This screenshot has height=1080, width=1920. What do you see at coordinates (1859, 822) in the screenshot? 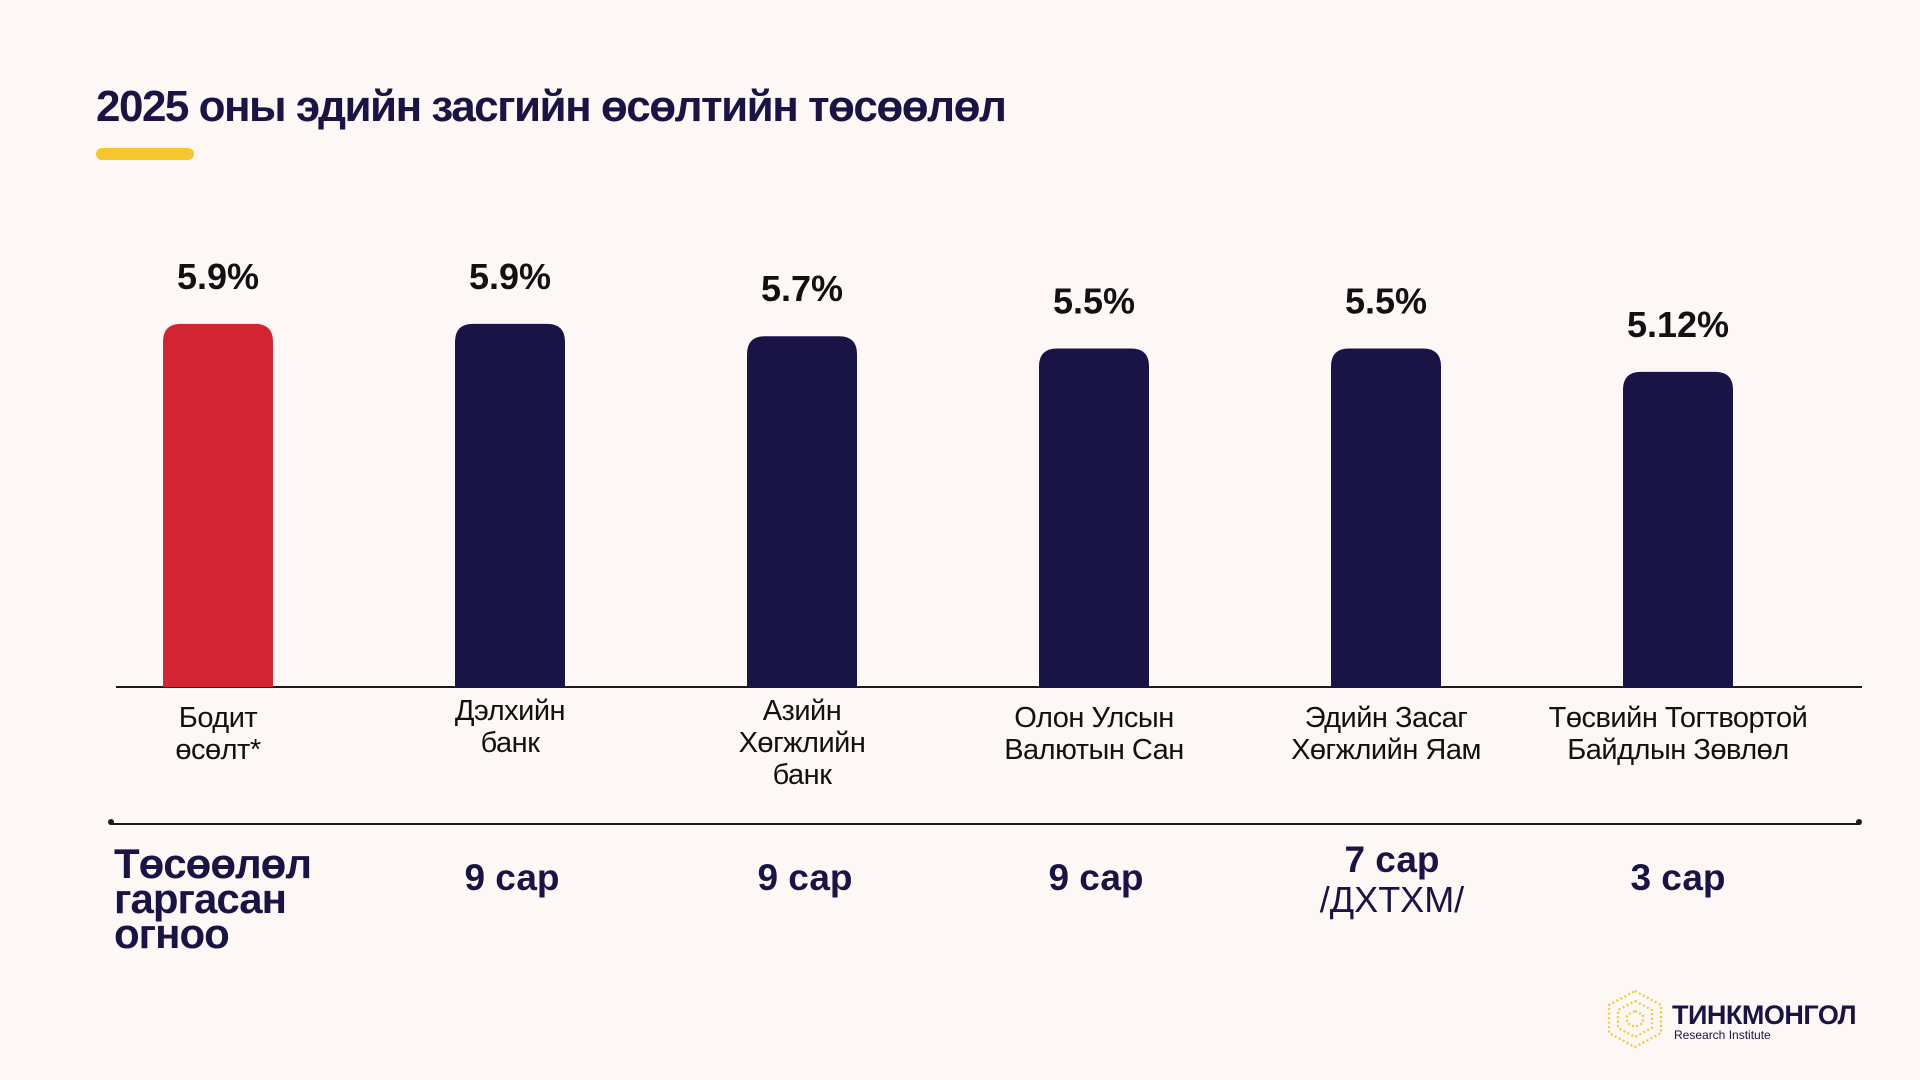
I see `timeline-end-dot` at bounding box center [1859, 822].